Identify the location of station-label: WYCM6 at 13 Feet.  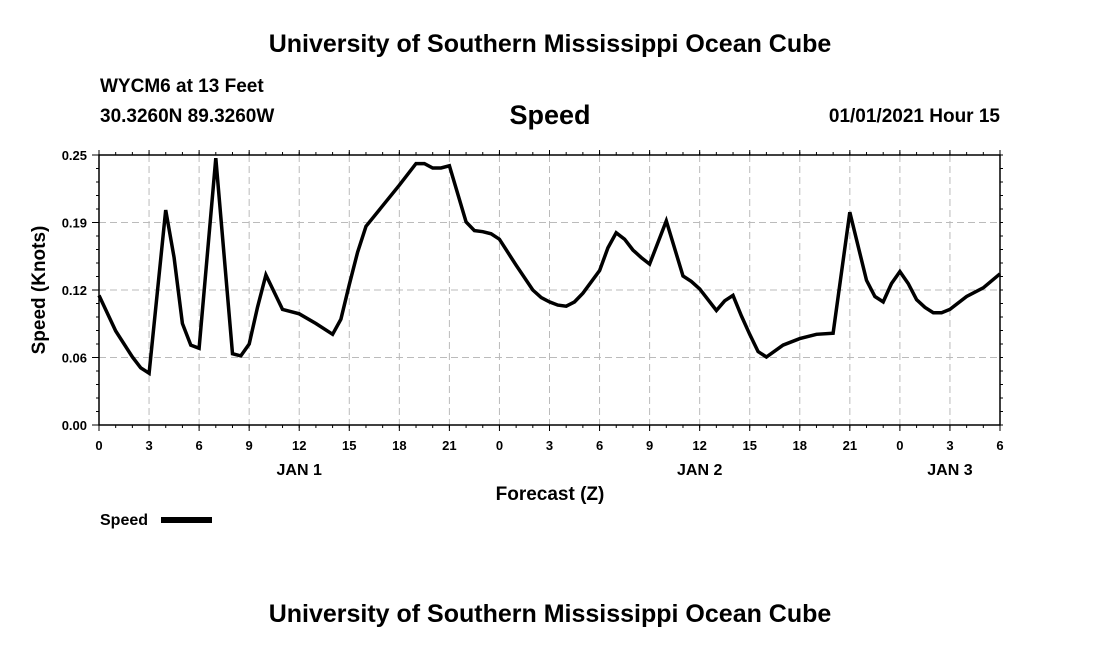
(182, 86).